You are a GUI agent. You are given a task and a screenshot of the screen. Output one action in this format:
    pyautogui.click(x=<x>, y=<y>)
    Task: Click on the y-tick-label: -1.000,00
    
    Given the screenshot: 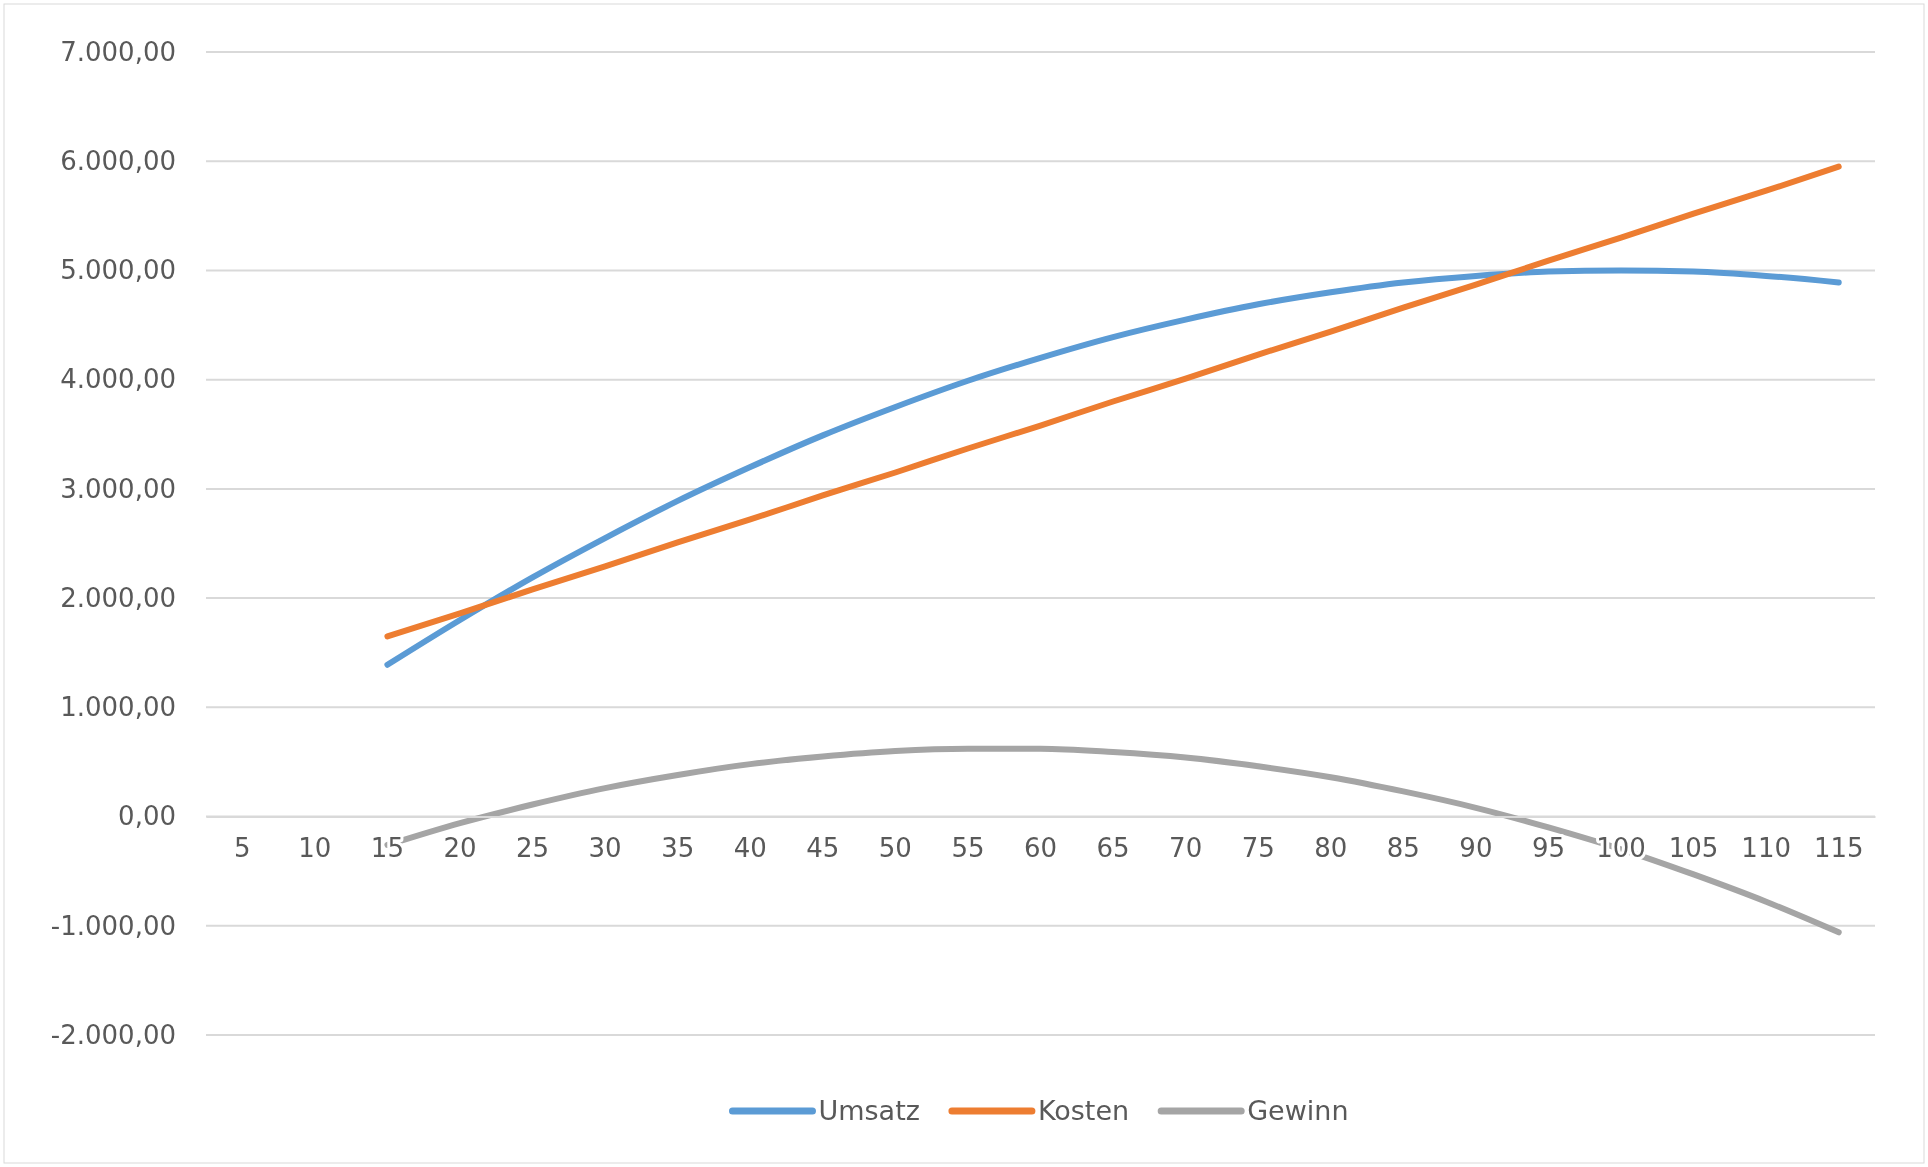 What is the action you would take?
    pyautogui.click(x=113, y=925)
    